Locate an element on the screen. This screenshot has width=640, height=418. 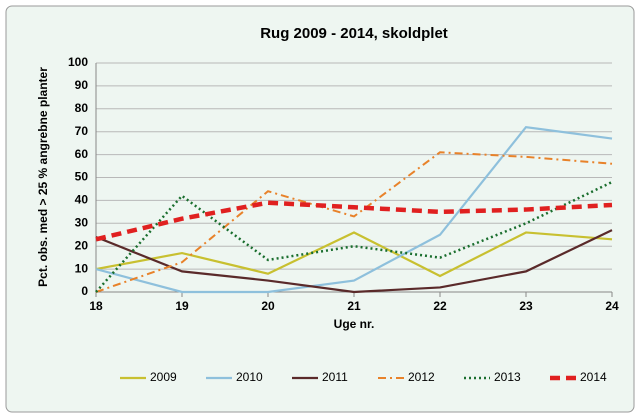
y-tick-label: 10 is located at coordinates (82, 268).